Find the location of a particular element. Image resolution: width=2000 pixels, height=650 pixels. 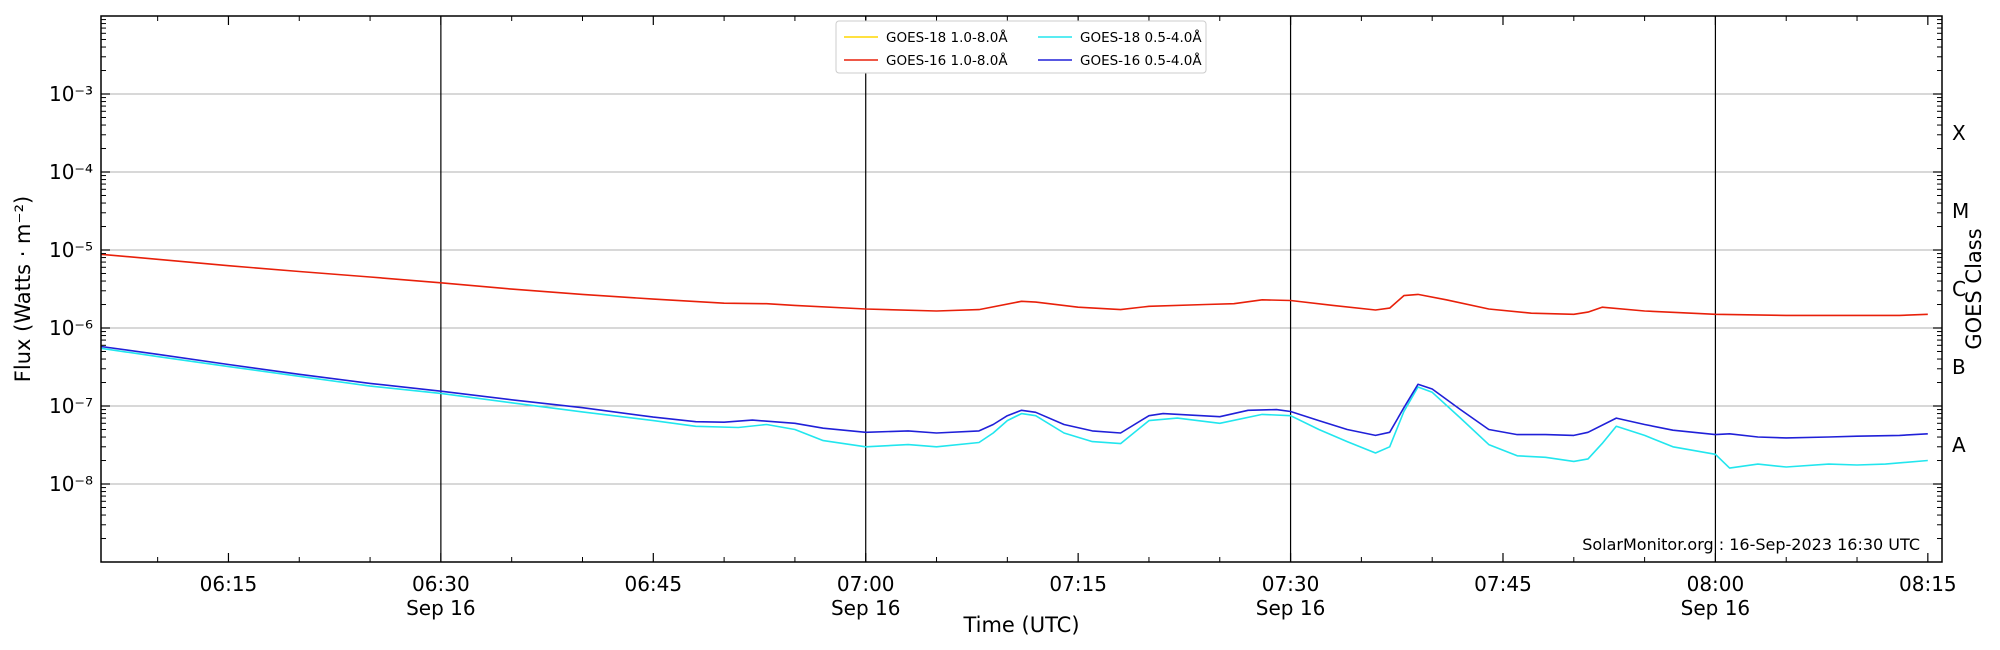

legend-box is located at coordinates (1021, 47).